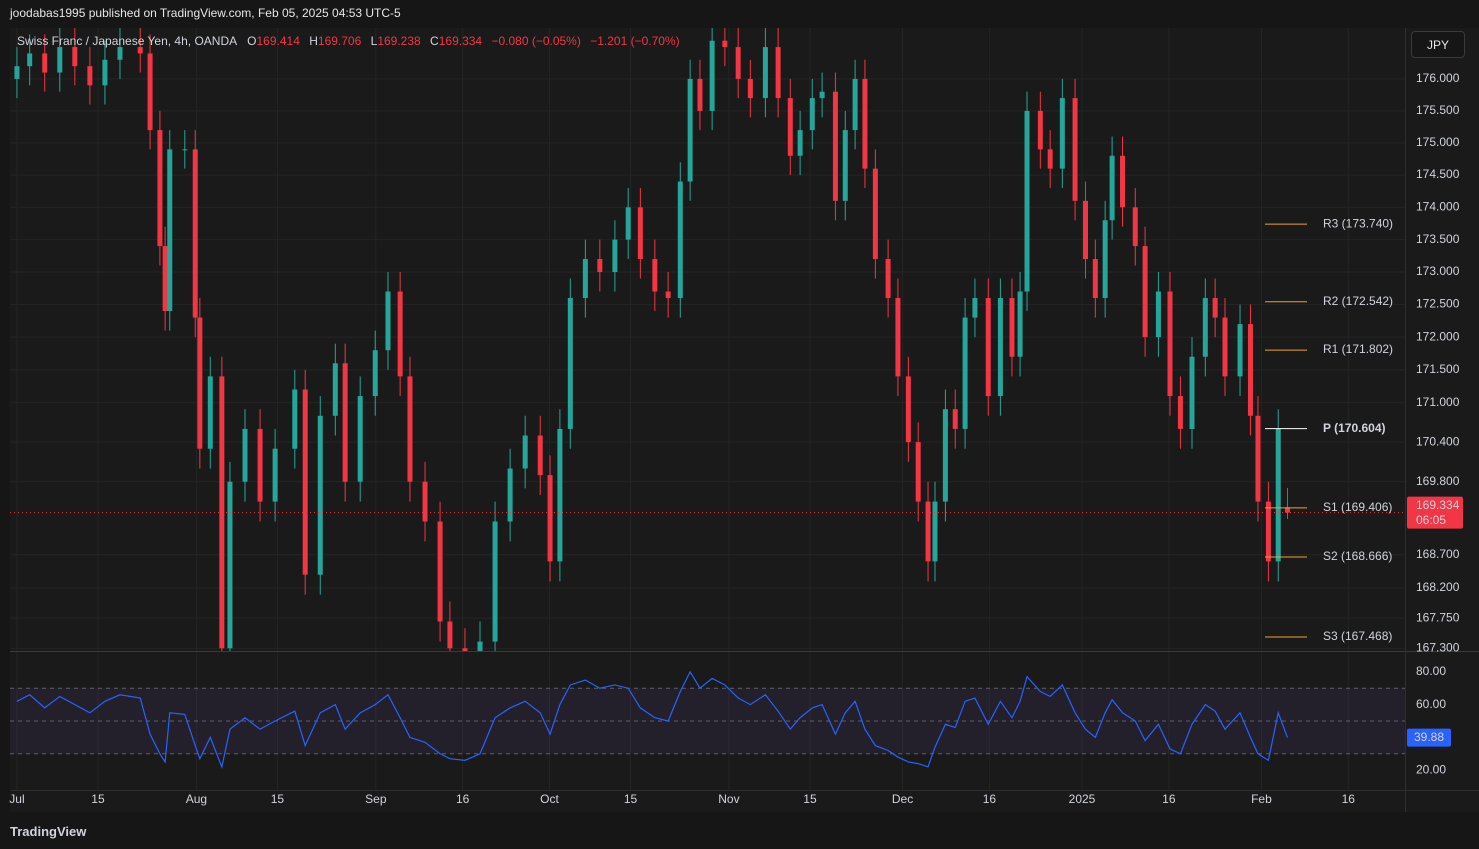 This screenshot has width=1479, height=849. What do you see at coordinates (1438, 239) in the screenshot?
I see `y-tick-label: 173.500` at bounding box center [1438, 239].